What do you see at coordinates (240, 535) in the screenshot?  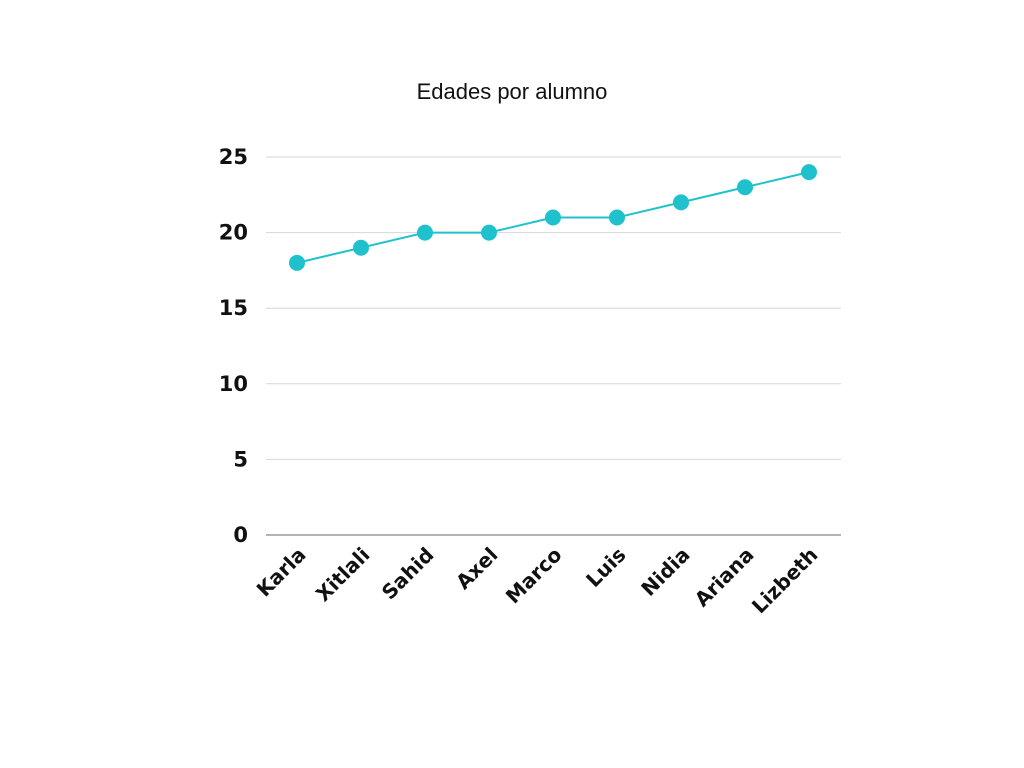 I see `y-tick-label-0: 0` at bounding box center [240, 535].